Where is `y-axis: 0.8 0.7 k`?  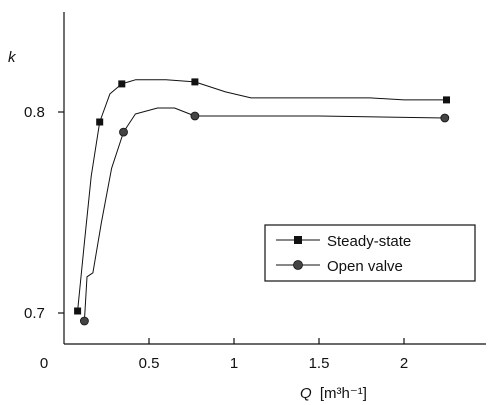 y-axis: 0.8 0.7 k is located at coordinates (36, 178).